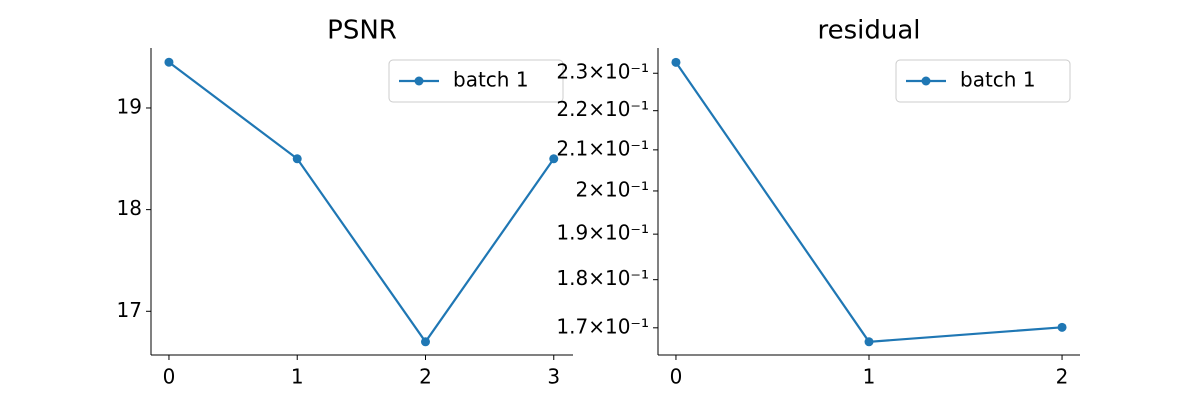  I want to click on y-tick-label: 1.8×10⁻¹, so click(602, 278).